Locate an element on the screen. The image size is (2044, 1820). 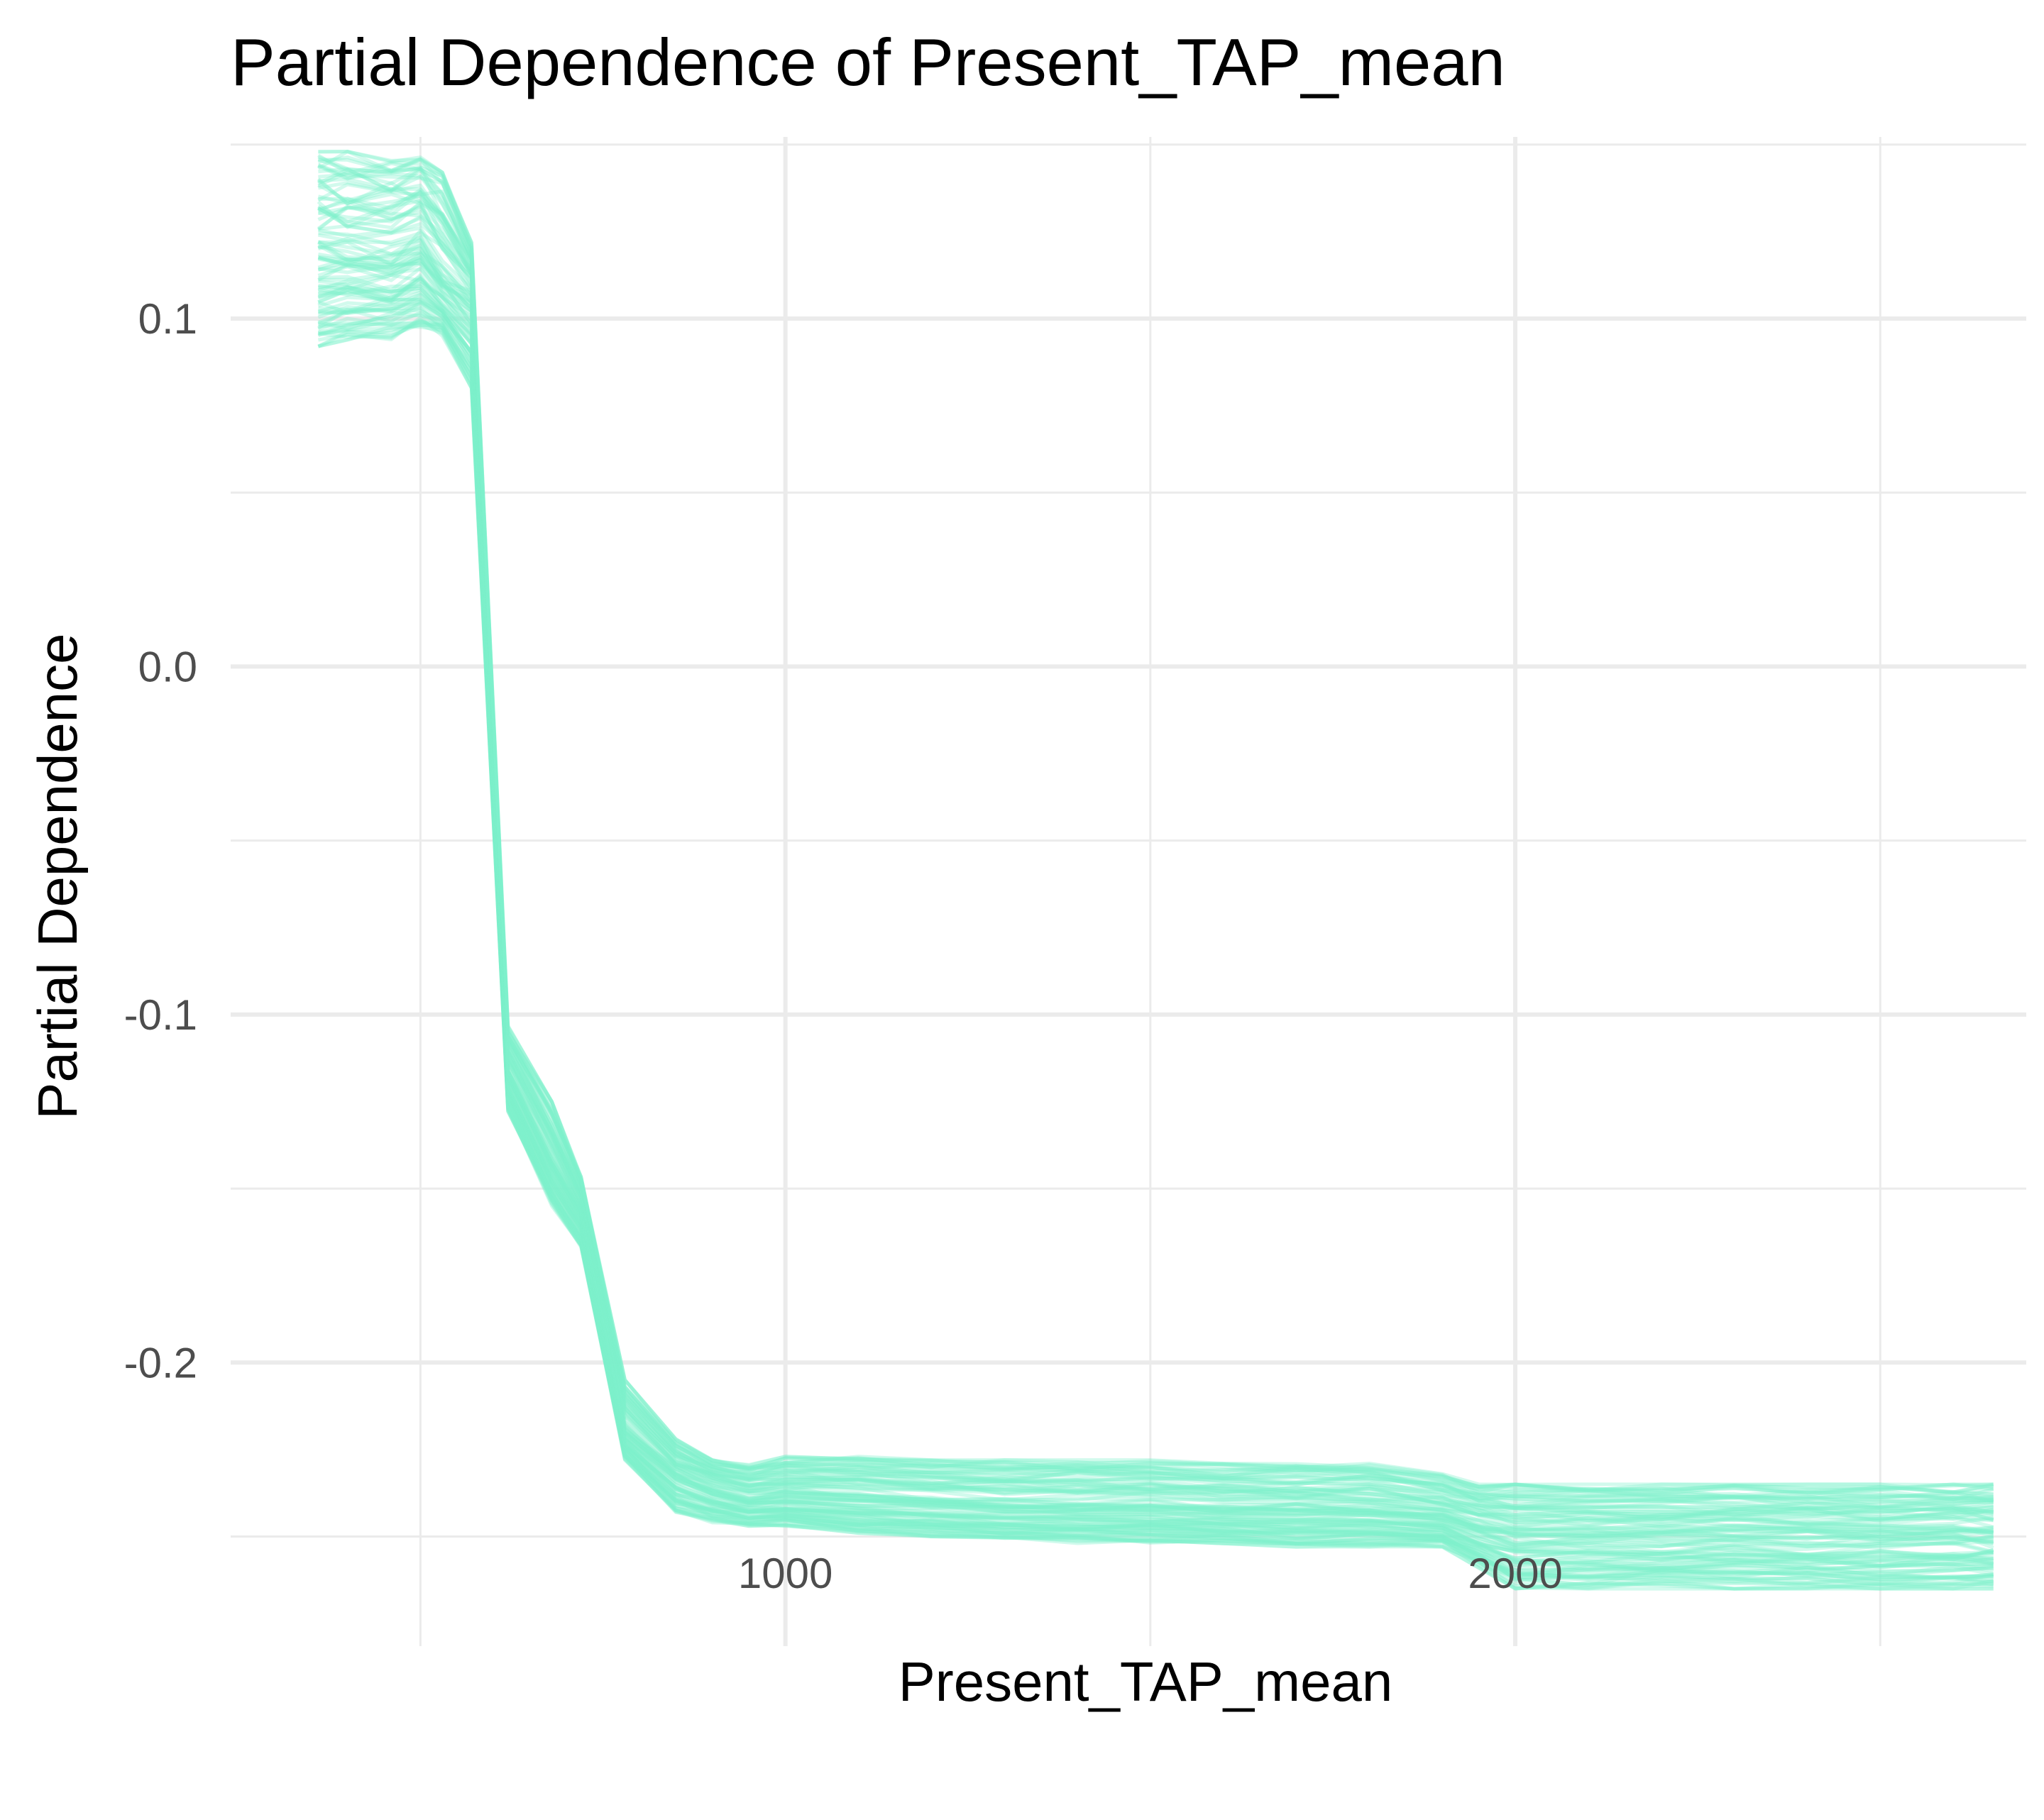
x-tick-label: 2000 is located at coordinates (1515, 1573).